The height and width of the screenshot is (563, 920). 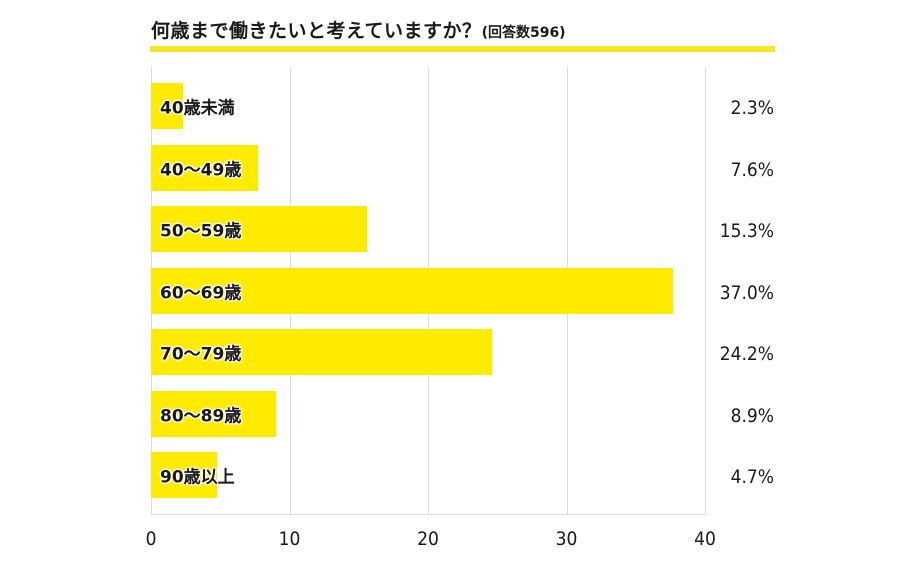 What do you see at coordinates (462, 49) in the screenshot?
I see `title-underline` at bounding box center [462, 49].